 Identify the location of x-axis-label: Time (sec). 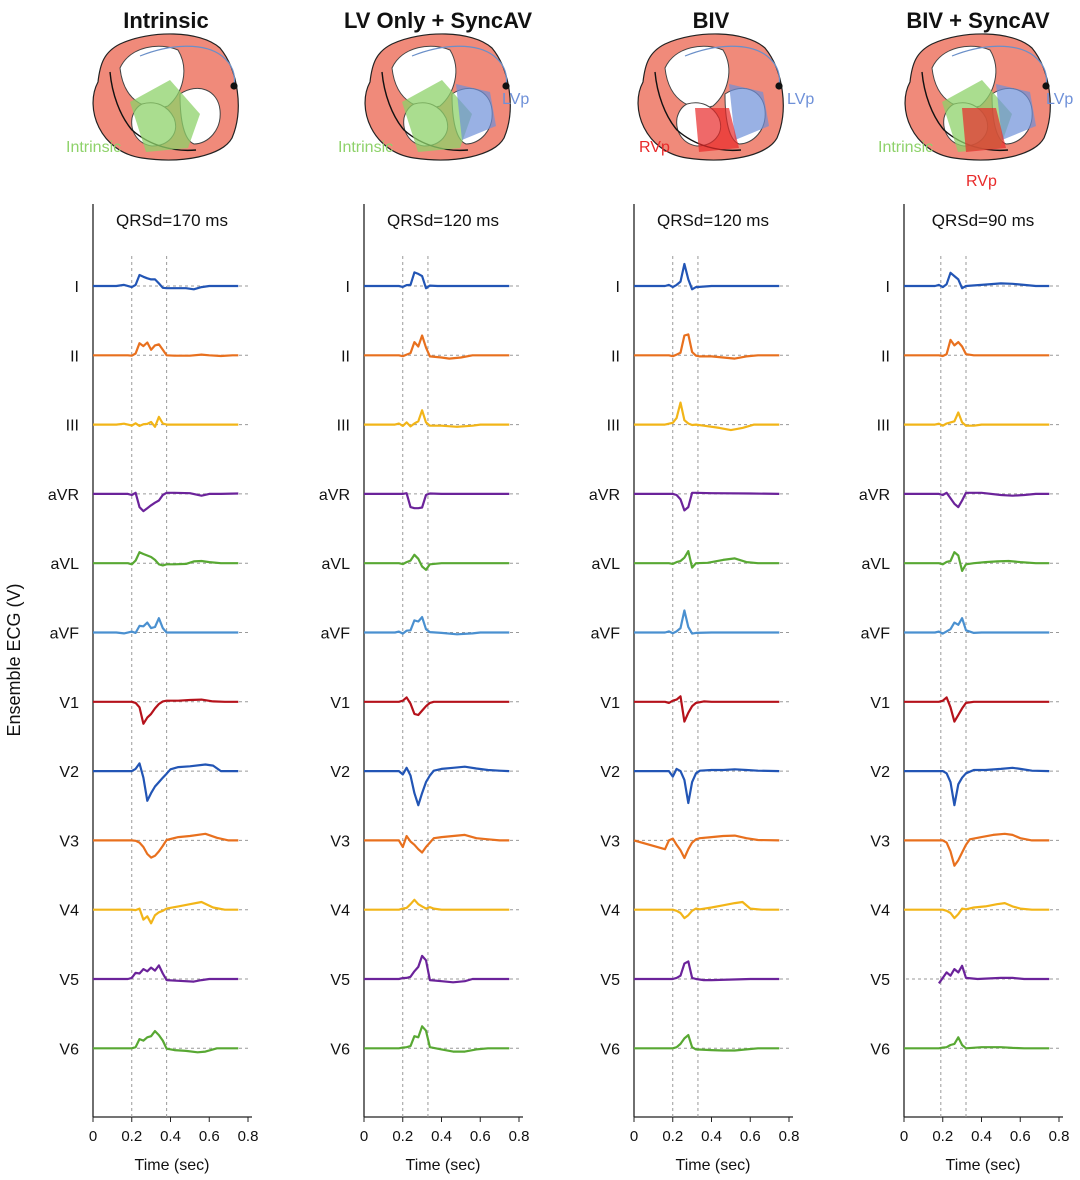
(713, 1165).